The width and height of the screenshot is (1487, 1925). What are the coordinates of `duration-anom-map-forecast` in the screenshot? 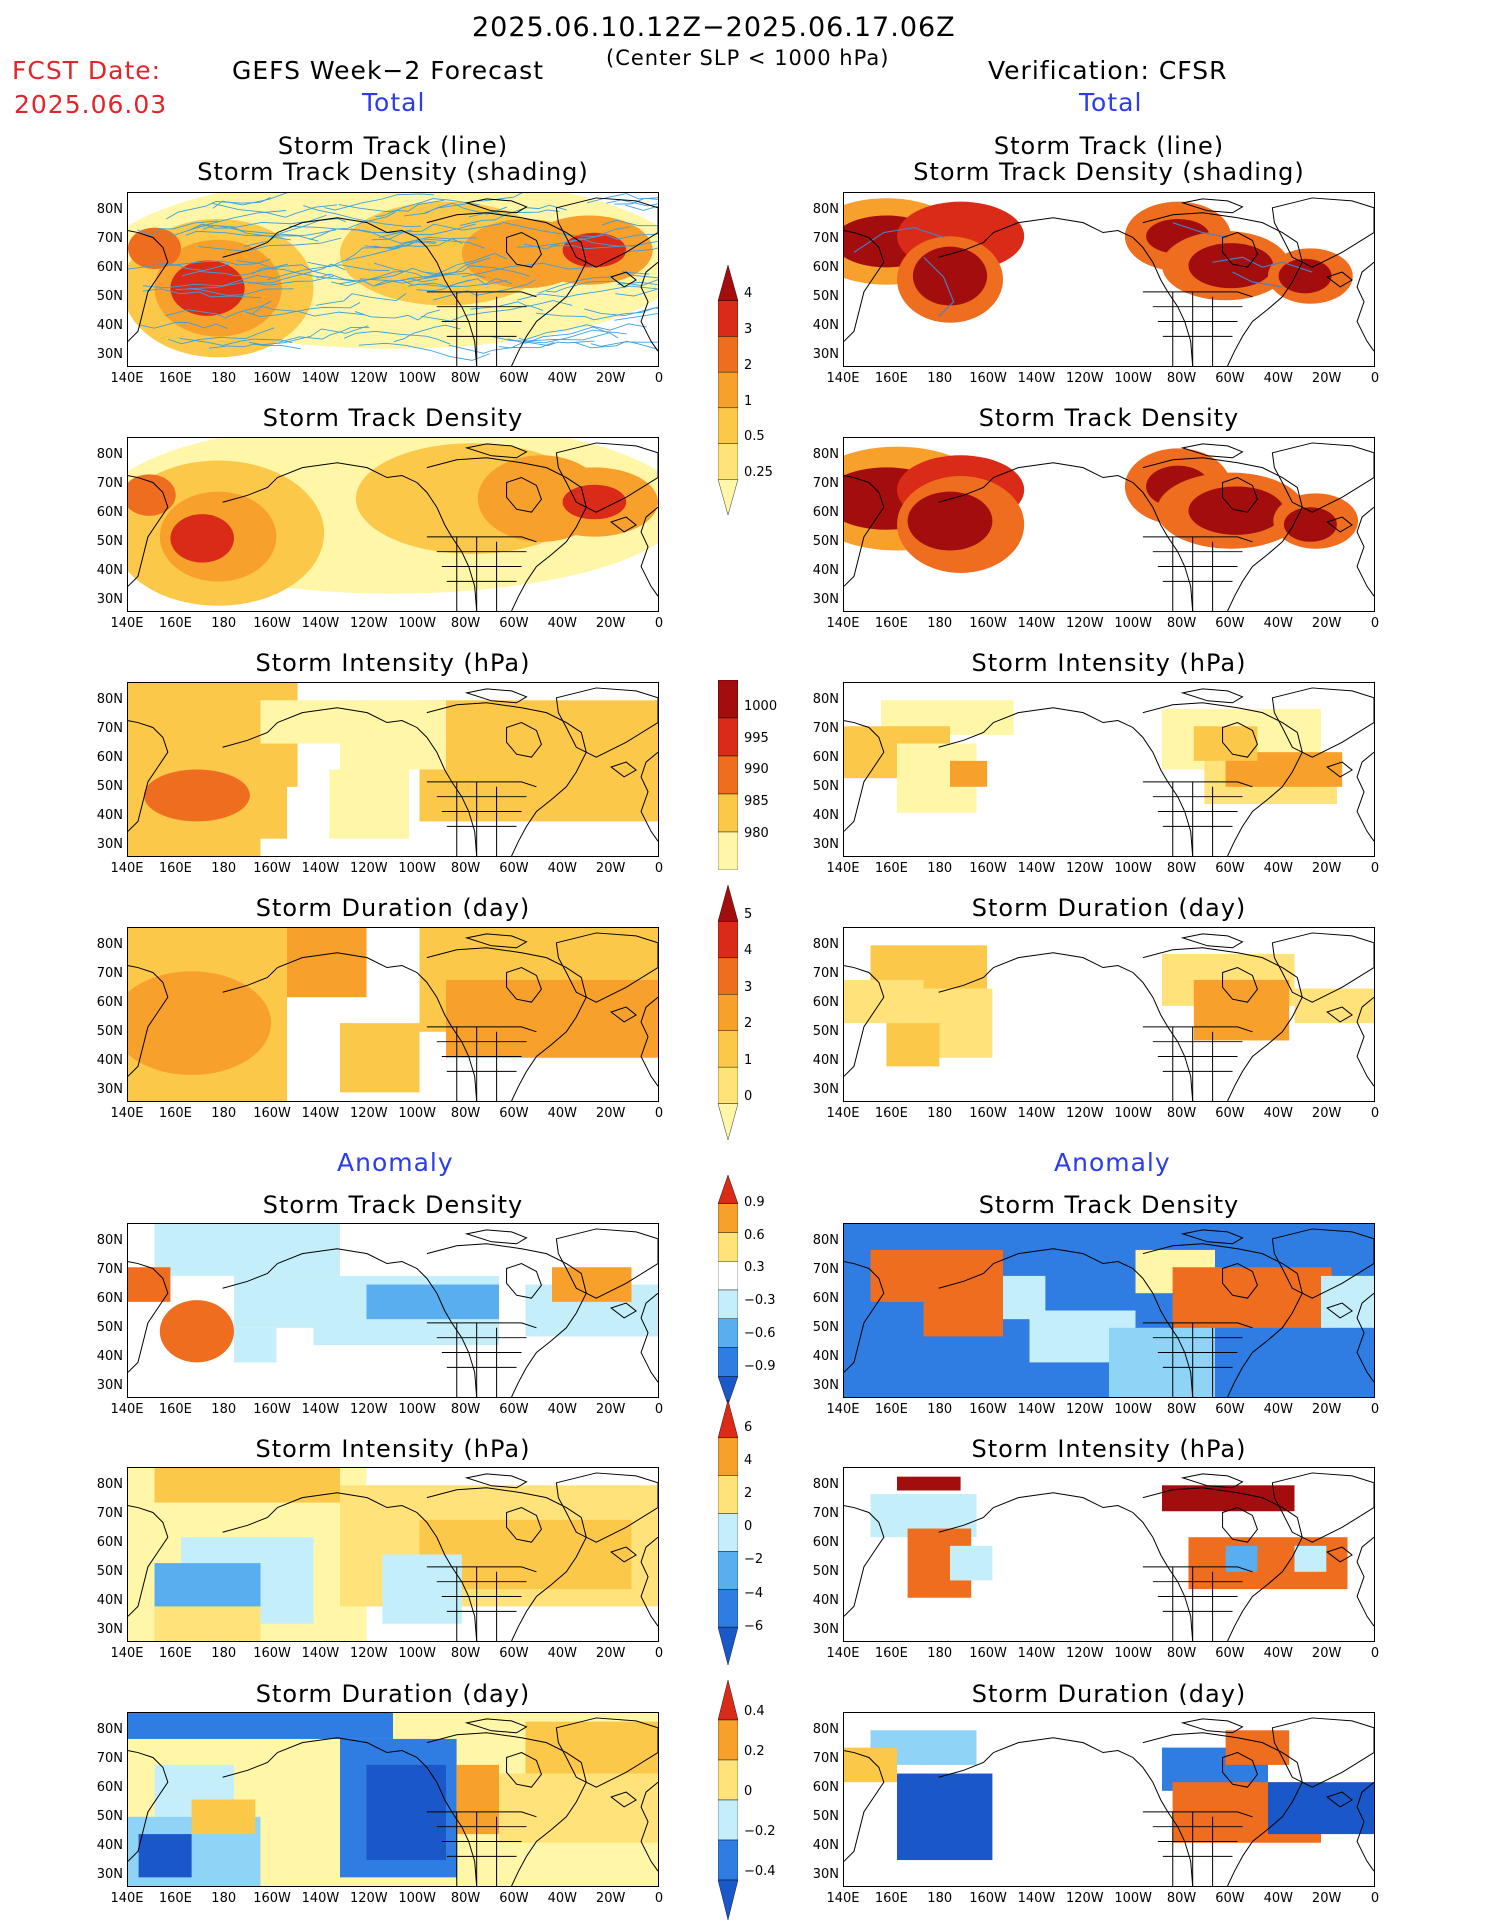 It's located at (393, 1799).